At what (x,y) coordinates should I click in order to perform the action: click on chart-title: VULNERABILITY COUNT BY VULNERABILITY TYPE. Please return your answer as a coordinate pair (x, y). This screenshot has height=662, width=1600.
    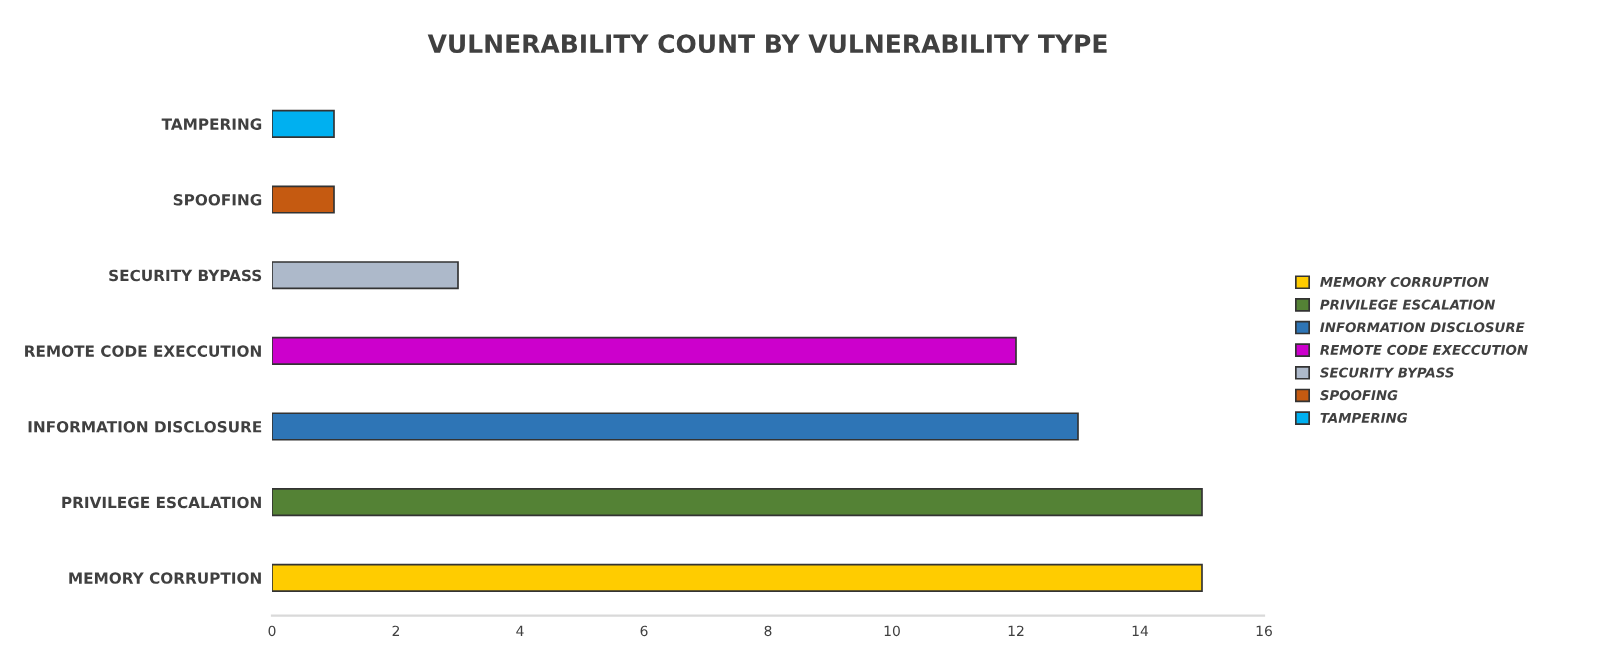
    Looking at the image, I should click on (767, 44).